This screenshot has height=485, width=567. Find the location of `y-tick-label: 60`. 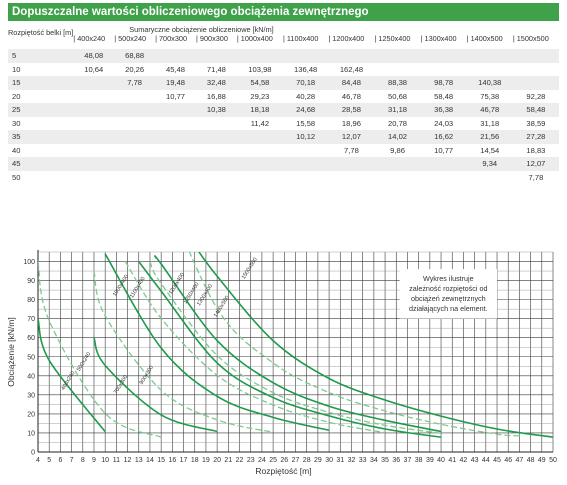

y-tick-label: 60 is located at coordinates (31, 338).